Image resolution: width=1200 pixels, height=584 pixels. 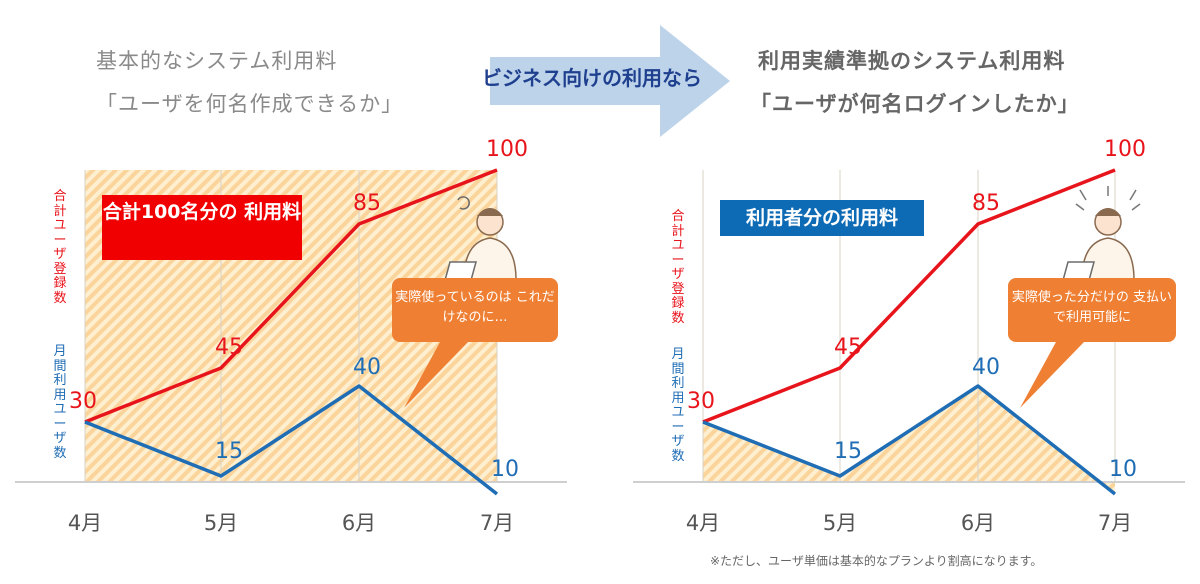 What do you see at coordinates (463, 203) in the screenshot?
I see `sweat-icon` at bounding box center [463, 203].